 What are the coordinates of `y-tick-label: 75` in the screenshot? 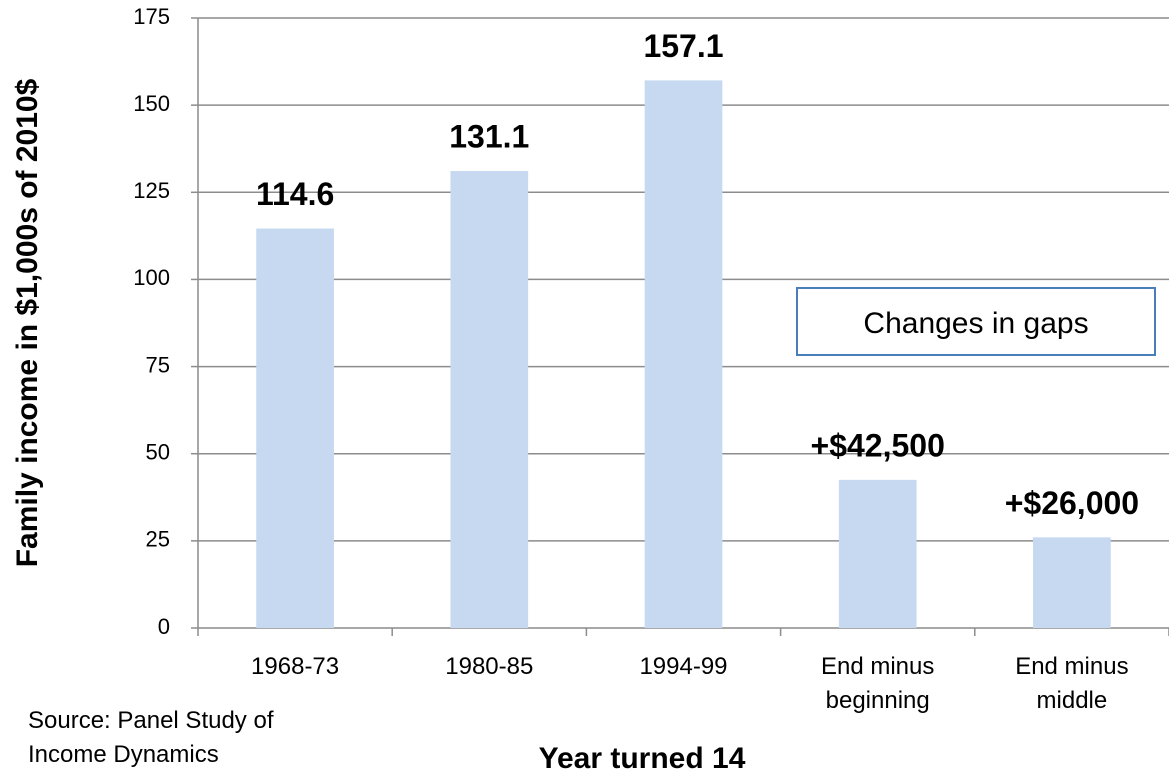 It's located at (158, 364).